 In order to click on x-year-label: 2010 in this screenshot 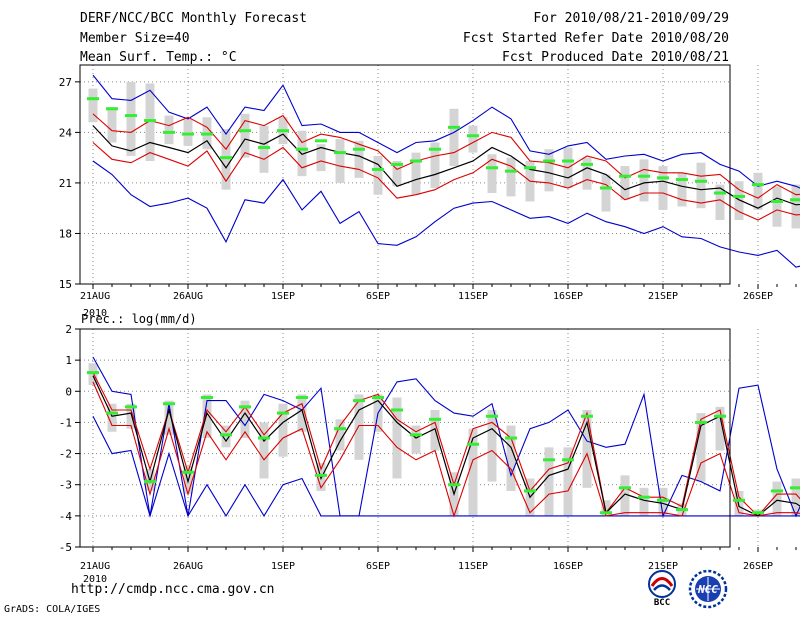, I will do `click(95, 313)`.